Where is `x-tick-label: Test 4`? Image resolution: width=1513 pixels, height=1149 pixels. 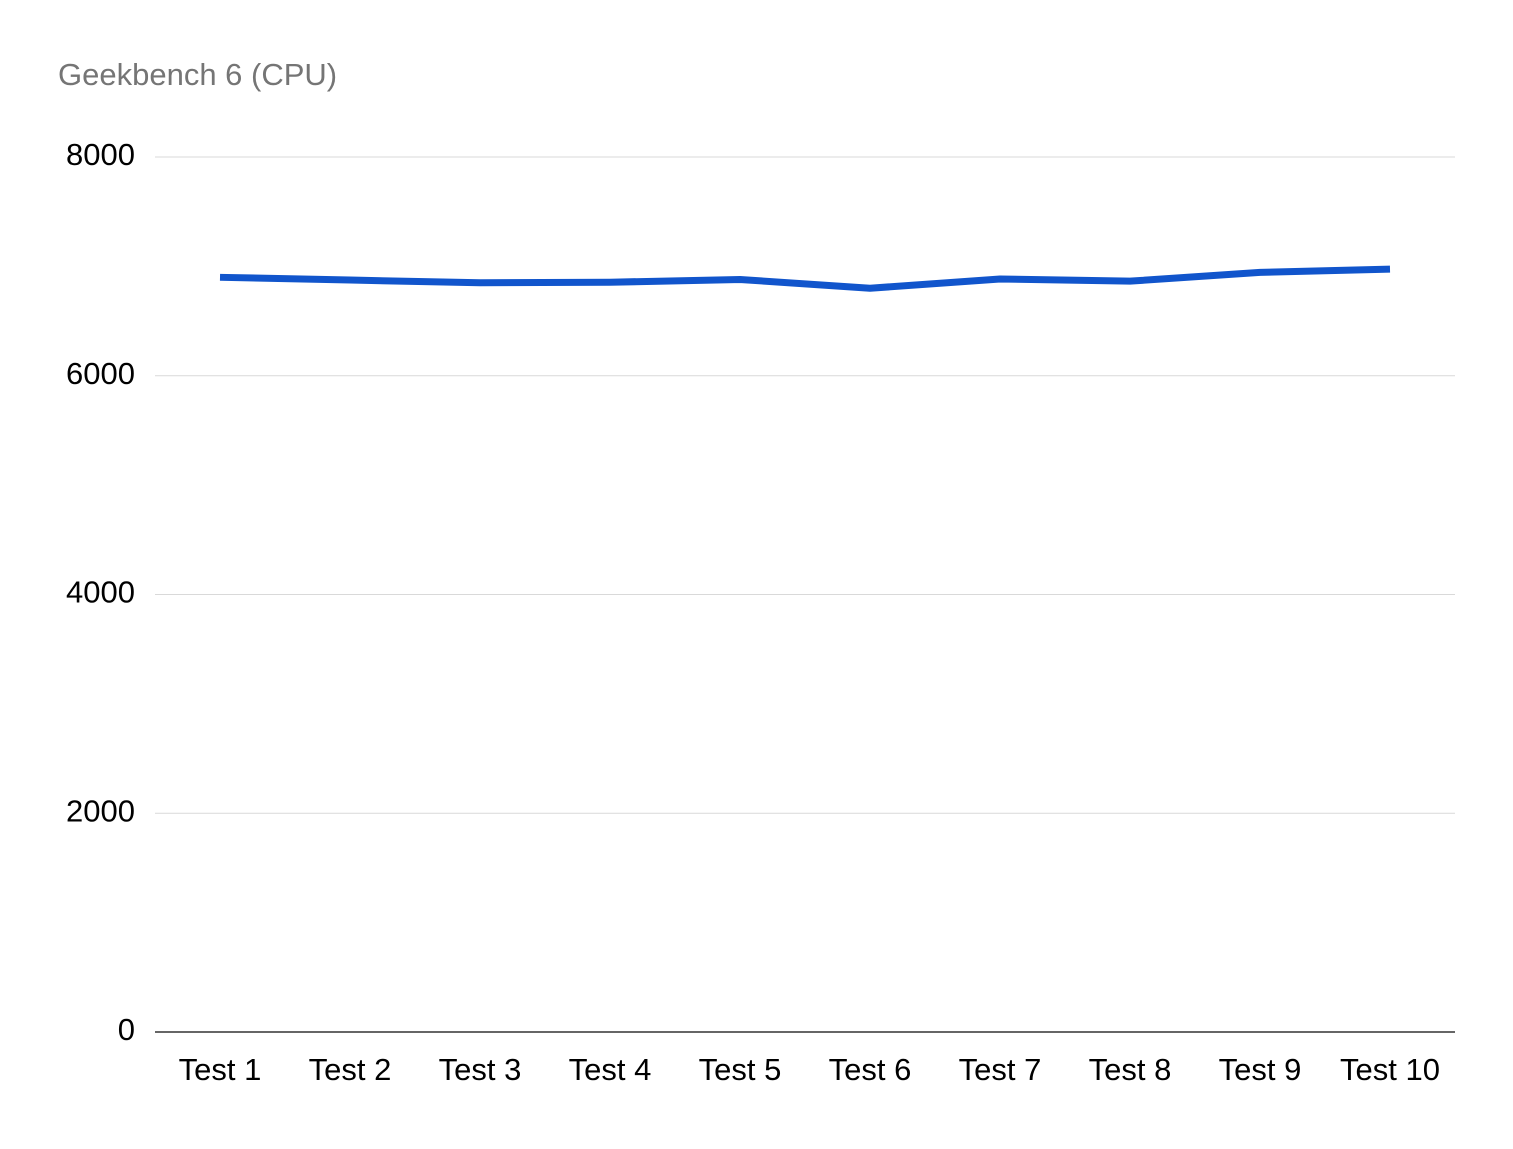 x-tick-label: Test 4 is located at coordinates (610, 1069).